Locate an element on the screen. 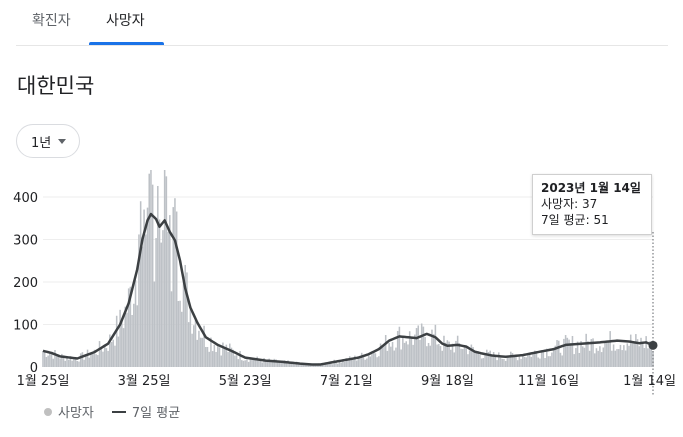  tab-deaths: 사망자 is located at coordinates (125, 21).